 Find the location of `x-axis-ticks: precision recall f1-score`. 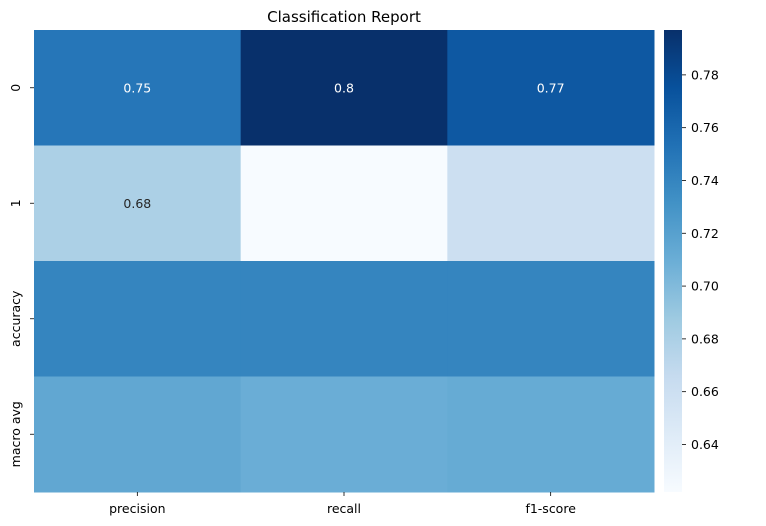

x-axis-ticks: precision recall f1-score is located at coordinates (342, 504).